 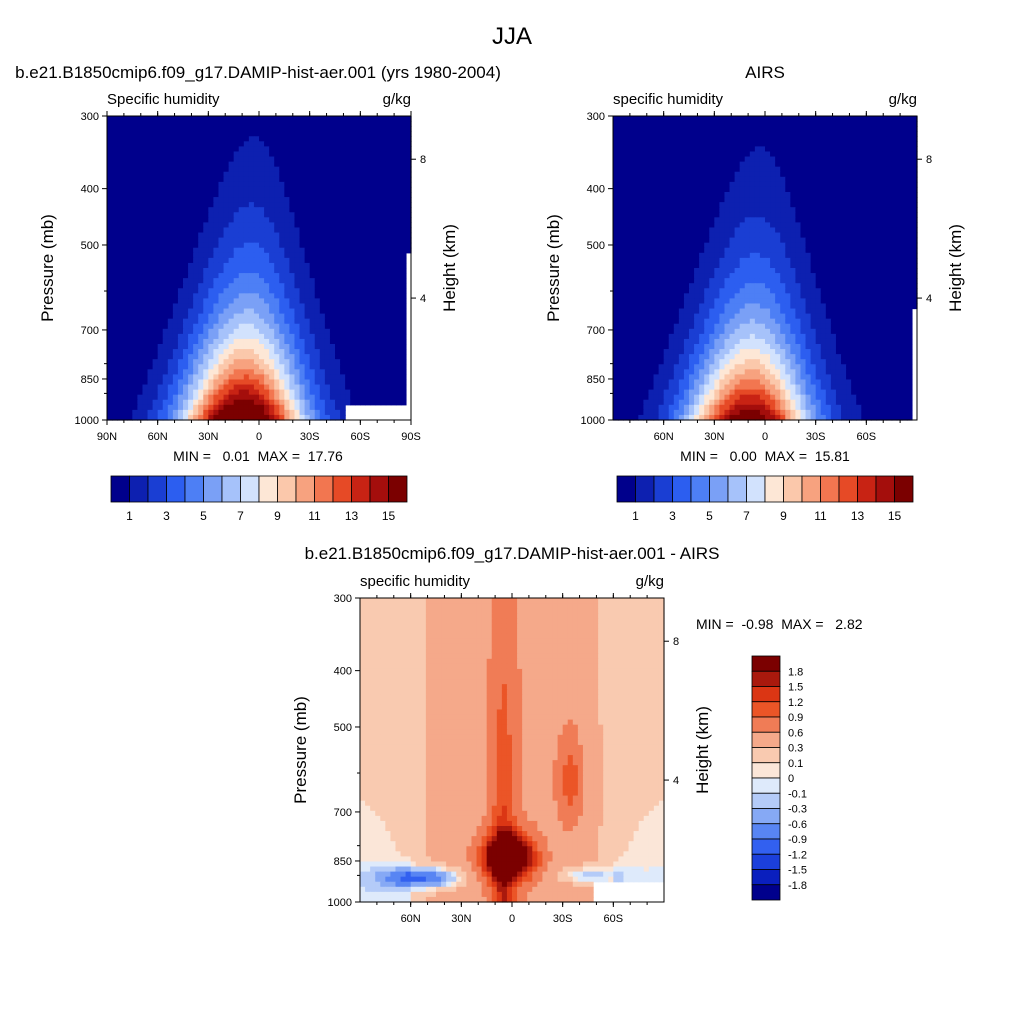 What do you see at coordinates (90, 117) in the screenshot?
I see `y-tick-label: 300` at bounding box center [90, 117].